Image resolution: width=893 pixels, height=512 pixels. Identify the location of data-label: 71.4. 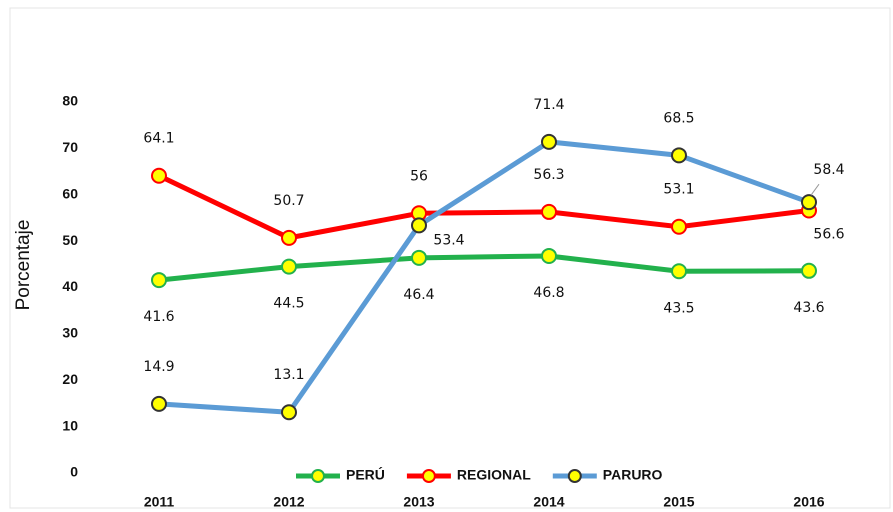
(548, 105).